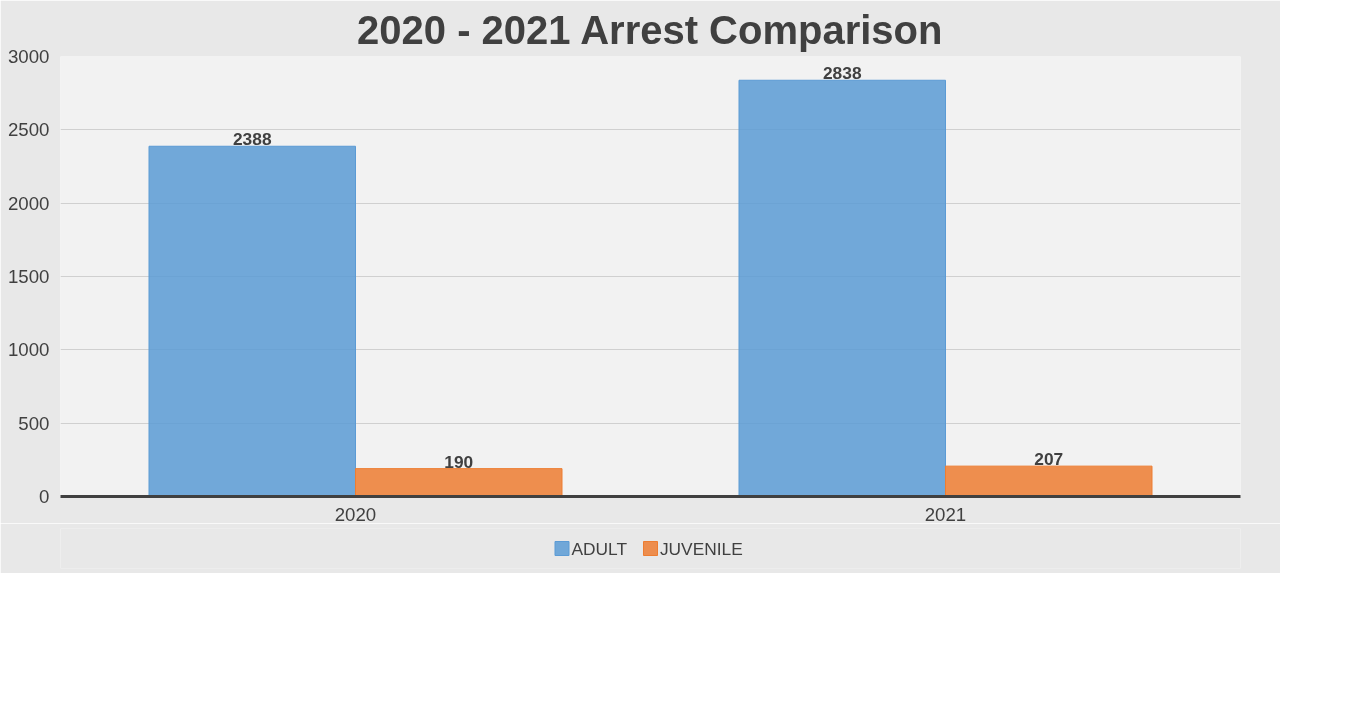 The height and width of the screenshot is (708, 1352). What do you see at coordinates (252, 139) in the screenshot?
I see `data-label: 2388` at bounding box center [252, 139].